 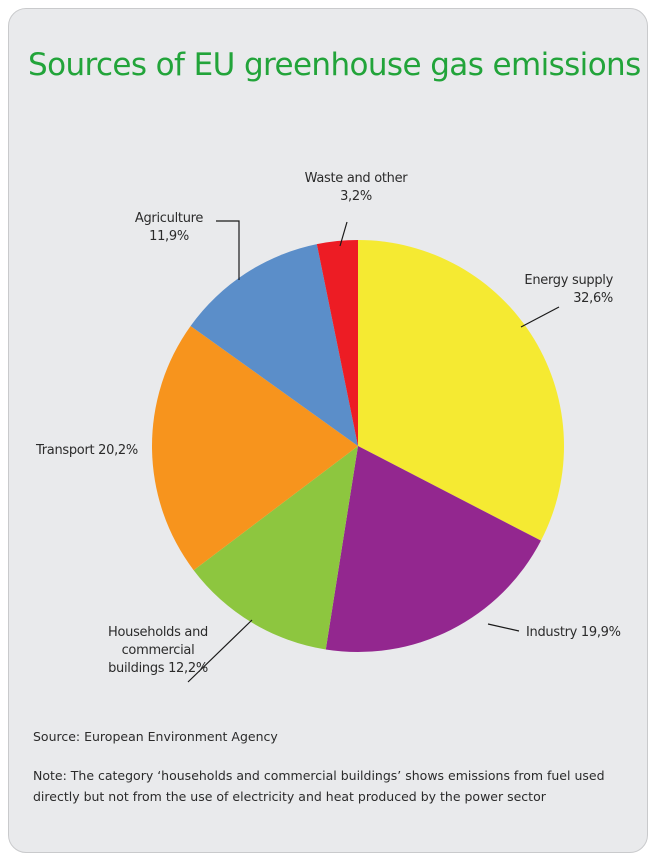 I want to click on slice-label-line: 11,9%, so click(x=169, y=236).